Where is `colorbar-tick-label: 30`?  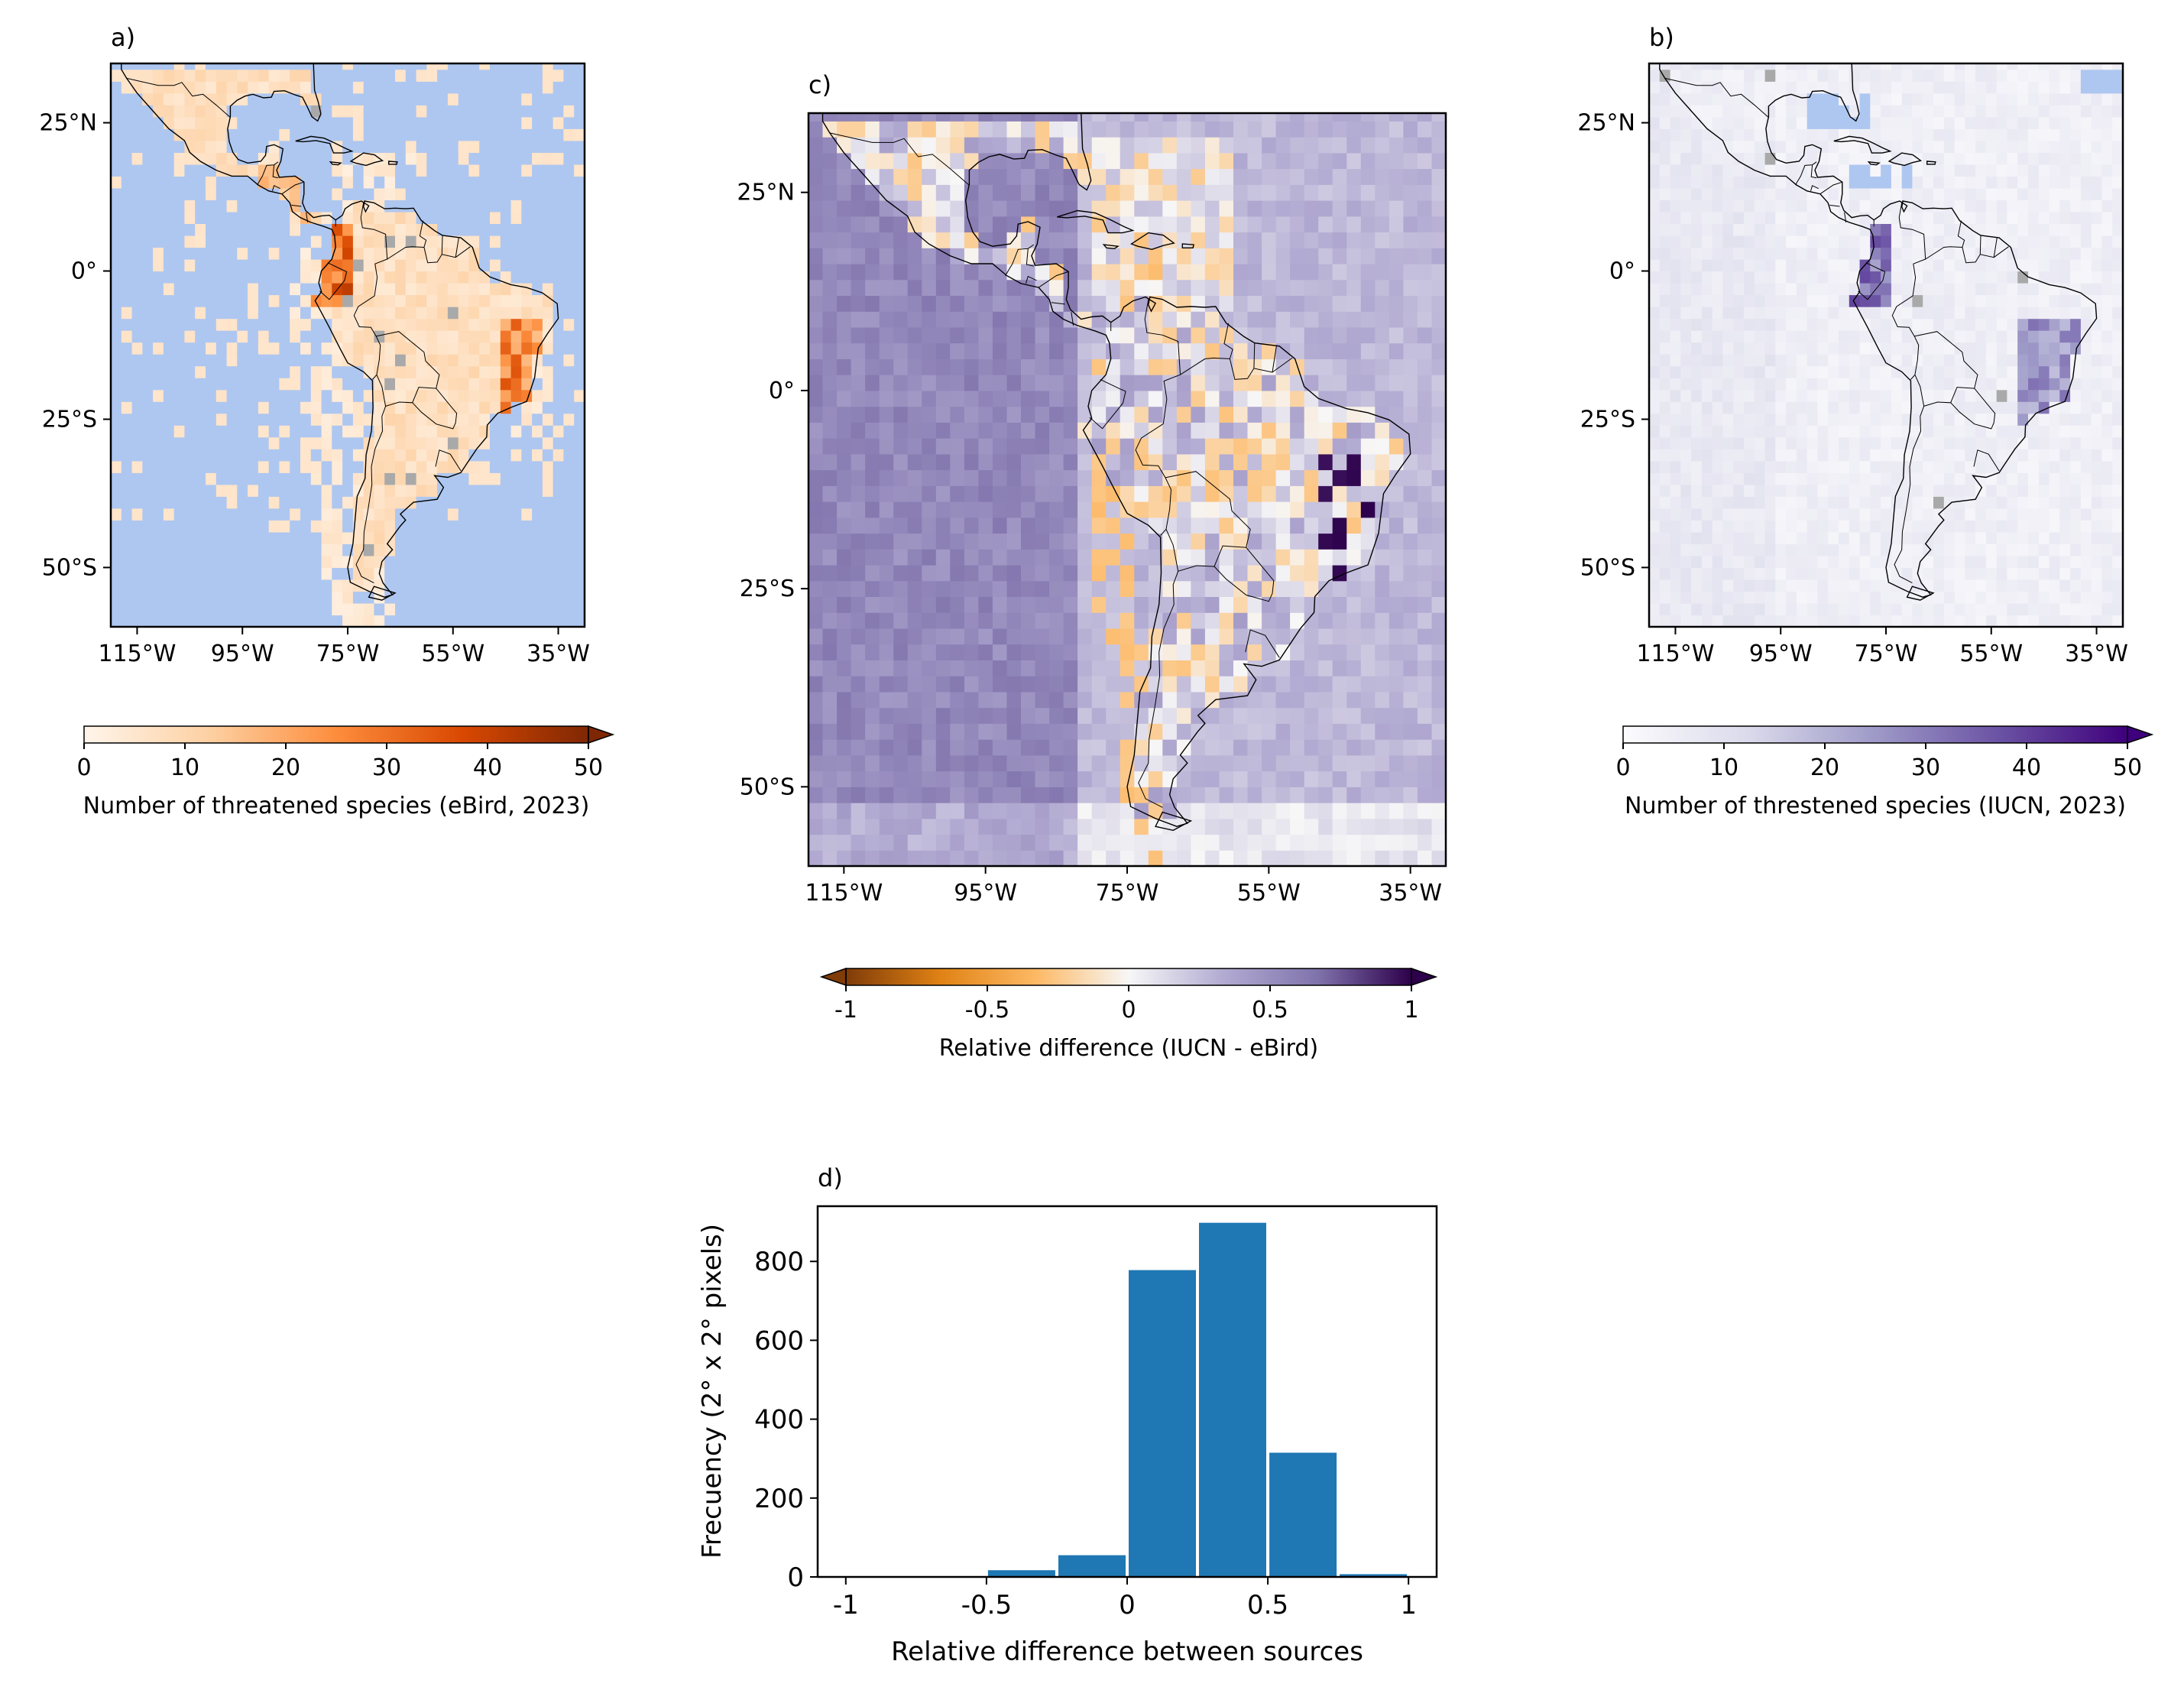 colorbar-tick-label: 30 is located at coordinates (386, 767).